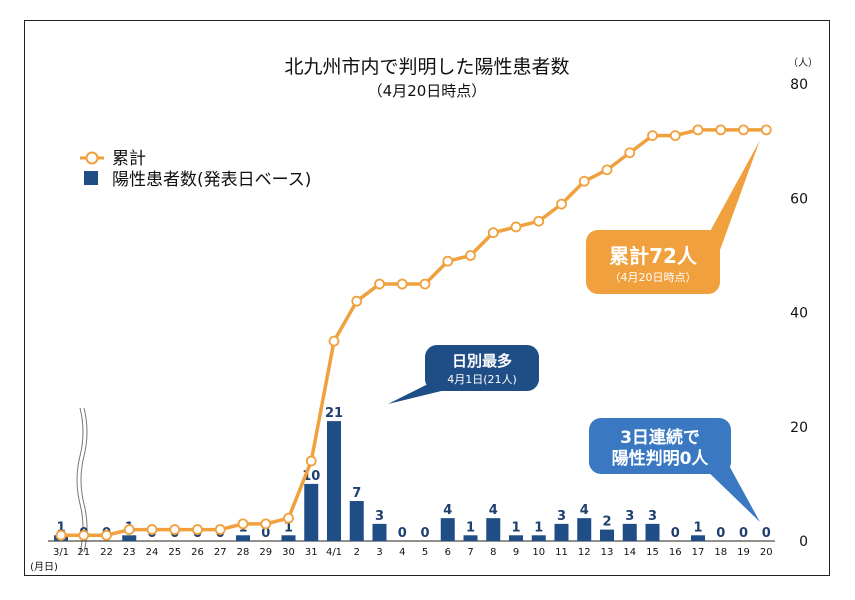 The height and width of the screenshot is (600, 855). What do you see at coordinates (357, 552) in the screenshot?
I see `x-tick-label: 2` at bounding box center [357, 552].